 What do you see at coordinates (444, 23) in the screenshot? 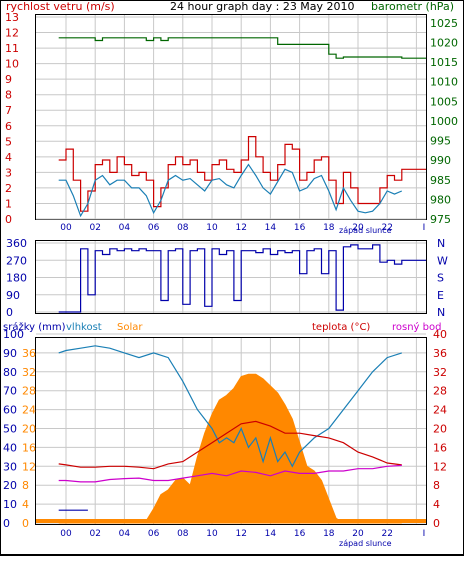
I see `pressure-tick-label: 1025` at bounding box center [444, 23].